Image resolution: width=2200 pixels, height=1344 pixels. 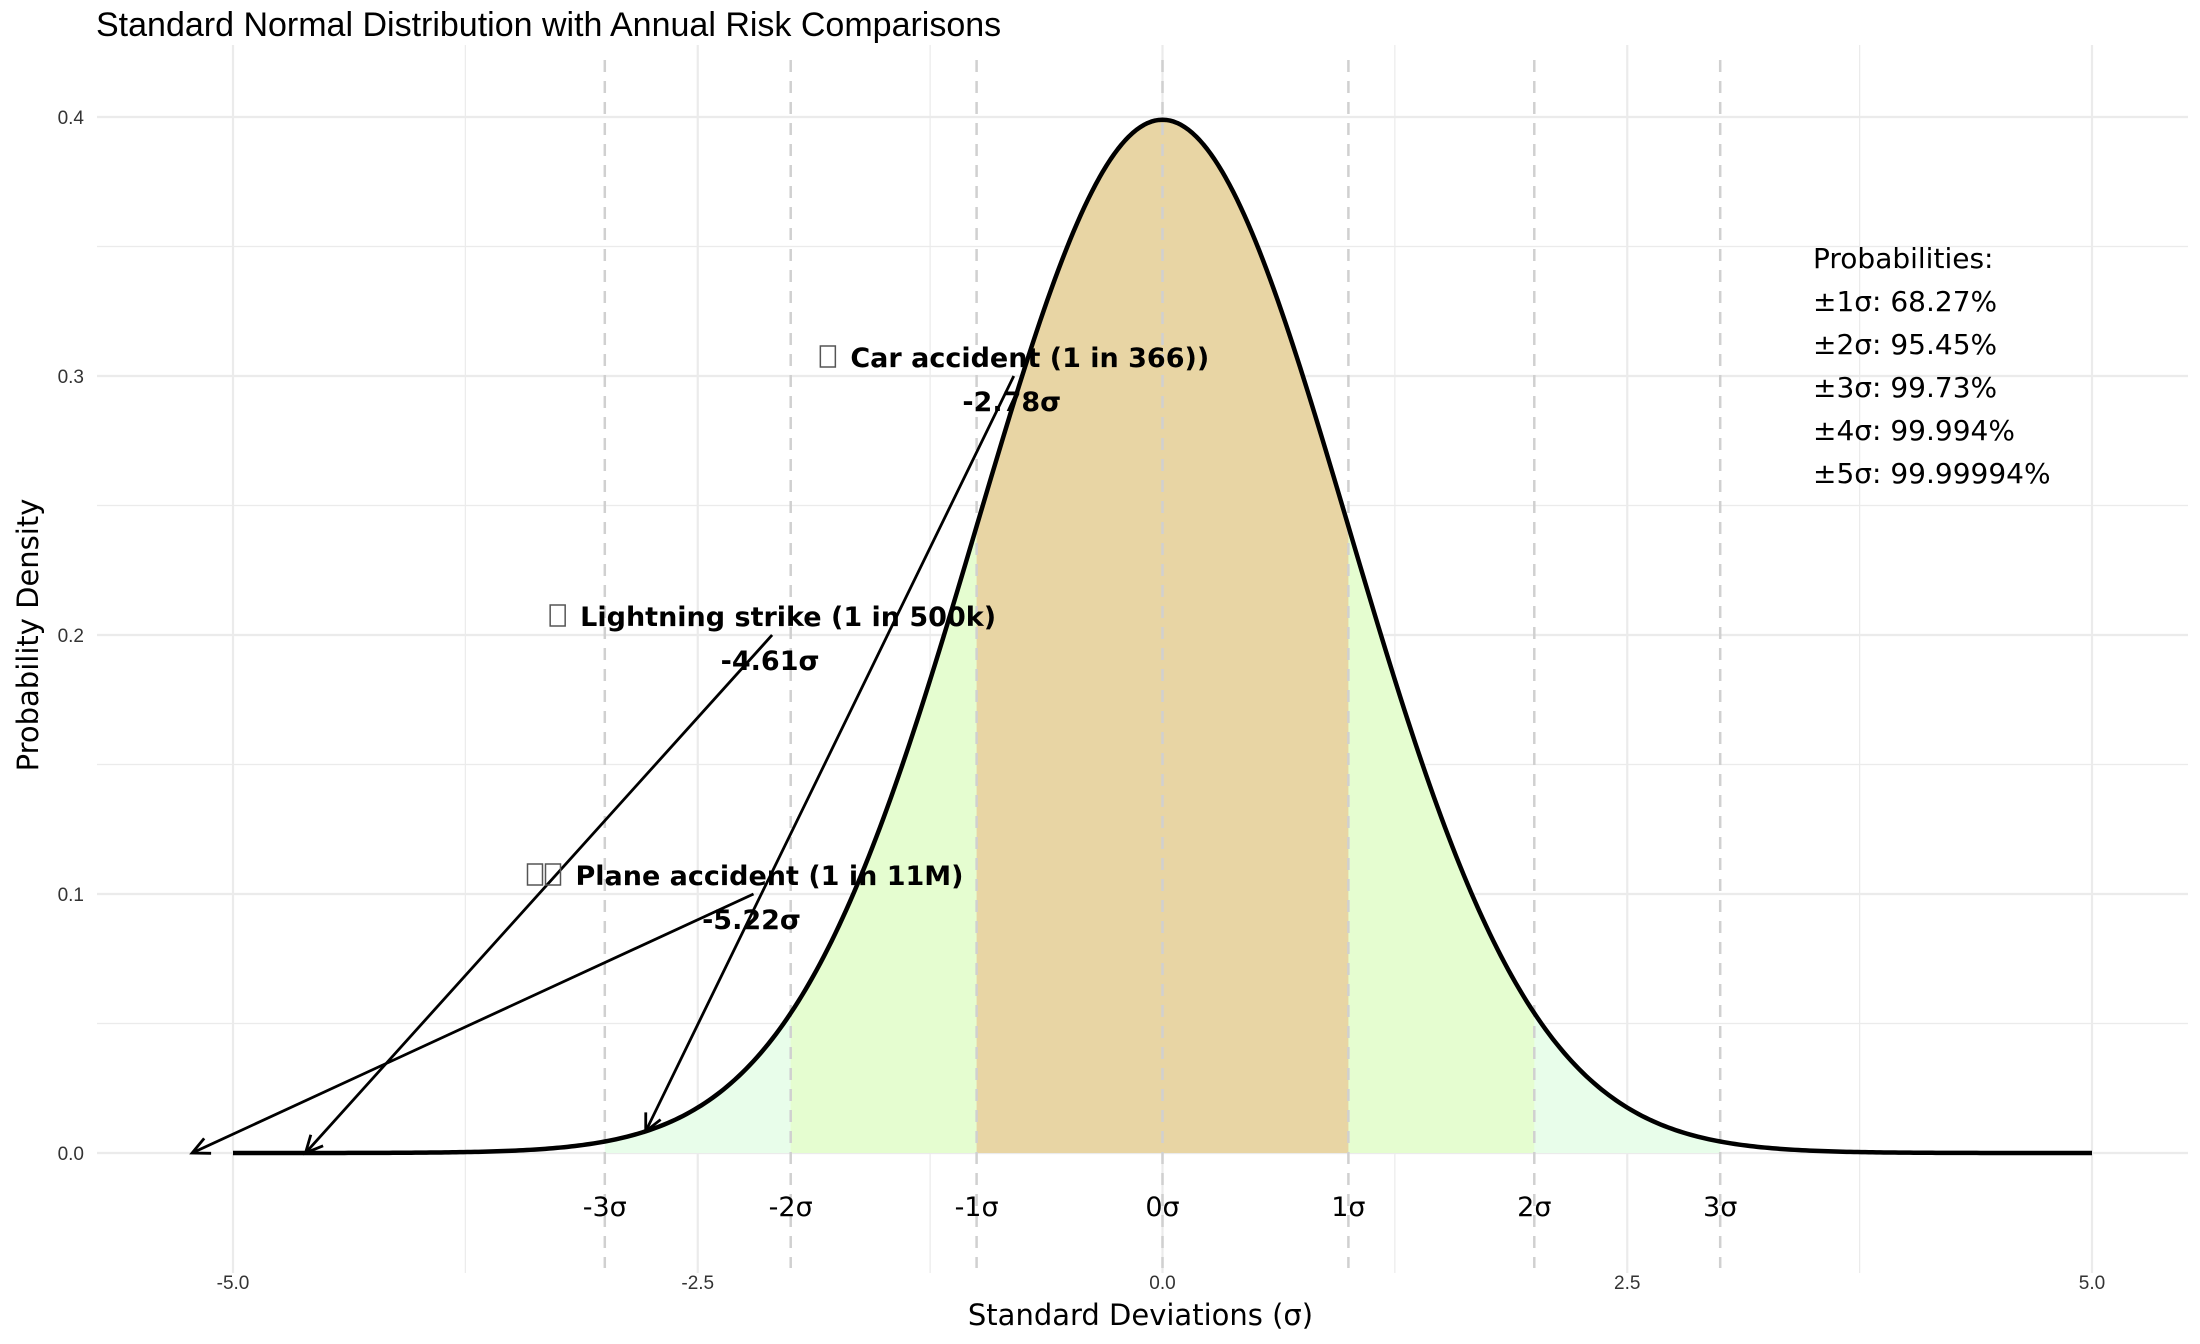 I want to click on y-tick-label: 0.3, so click(x=71, y=377).